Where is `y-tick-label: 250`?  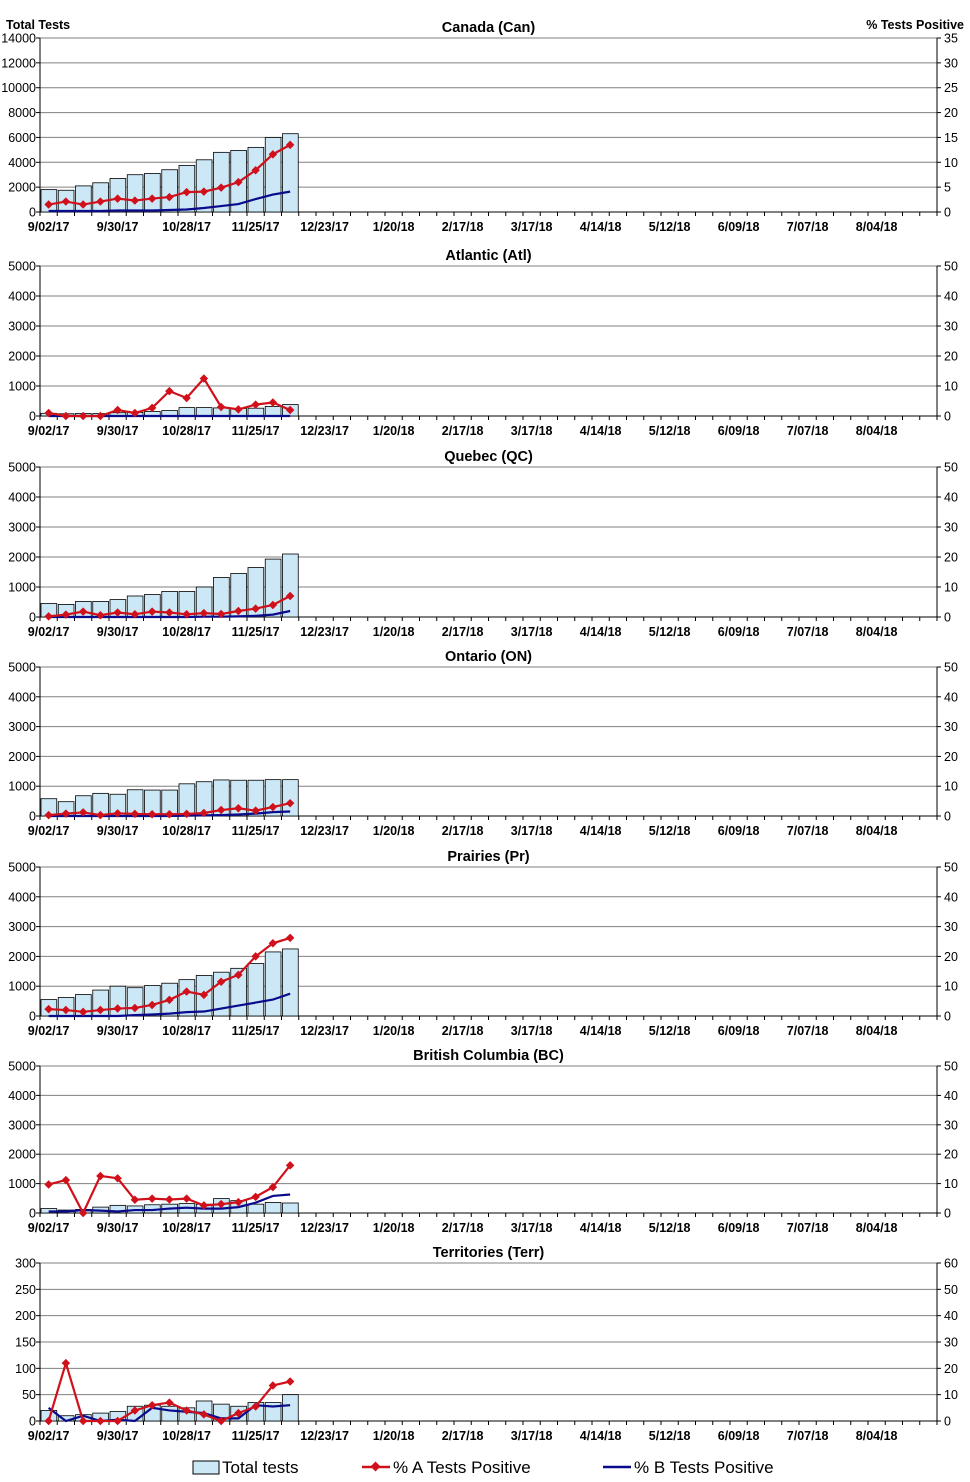
y-tick-label: 250 is located at coordinates (25, 1290).